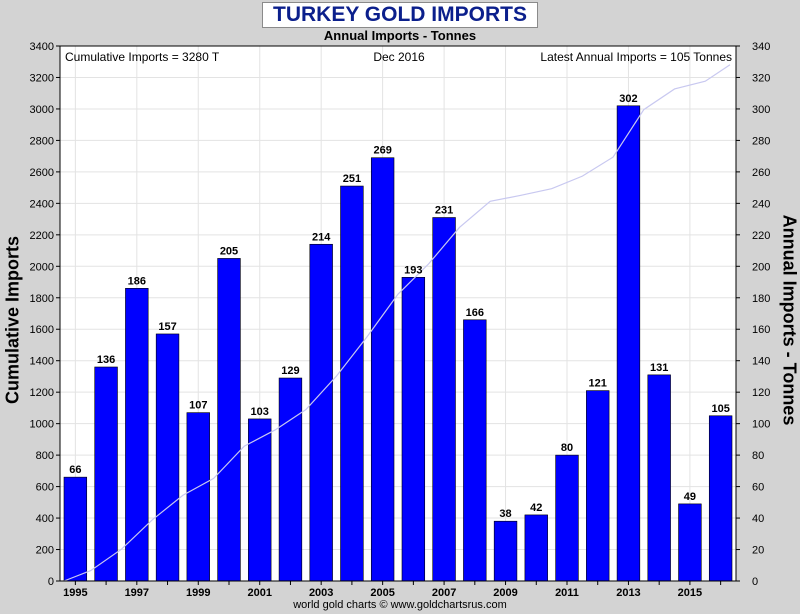 The width and height of the screenshot is (800, 614). What do you see at coordinates (382, 593) in the screenshot?
I see `x-tick-label: 2005` at bounding box center [382, 593].